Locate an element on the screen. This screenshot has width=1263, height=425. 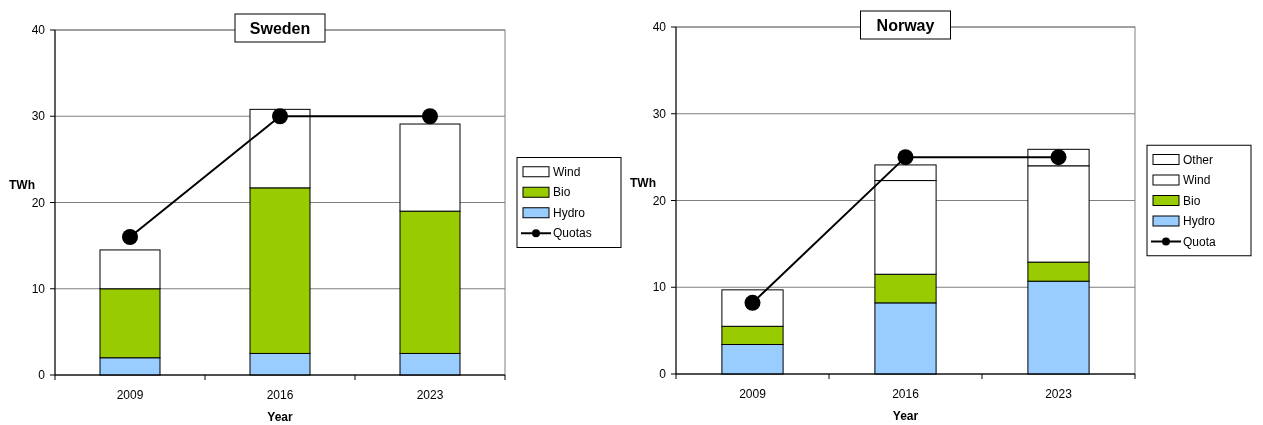
legend-label: Other is located at coordinates (1198, 159).